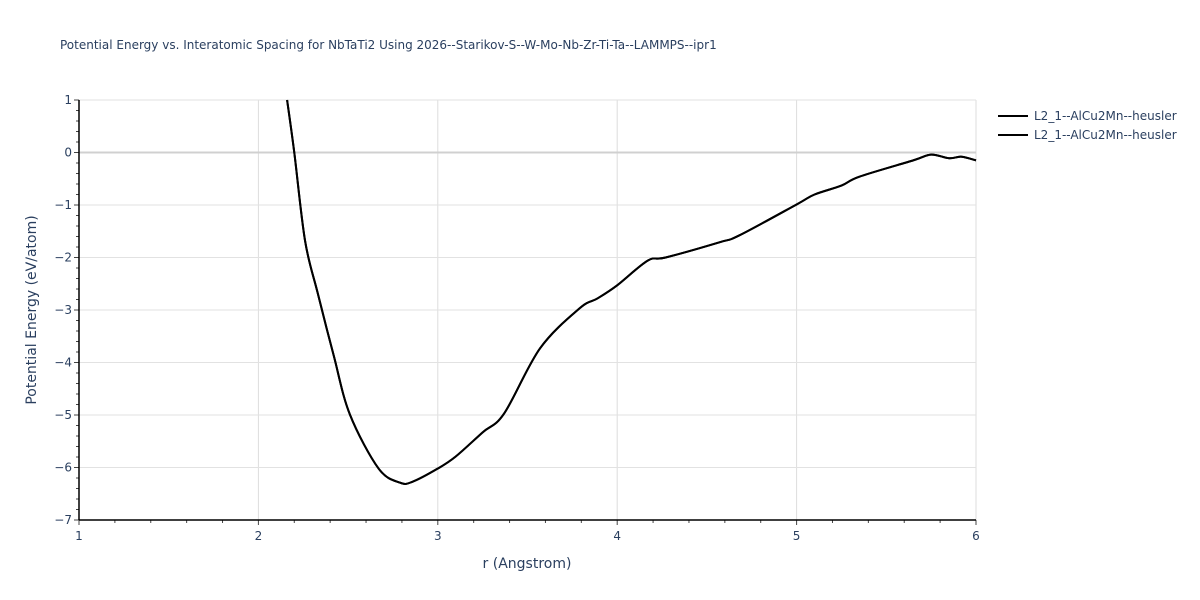 Image resolution: width=1200 pixels, height=600 pixels. What do you see at coordinates (797, 536) in the screenshot?
I see `svg-text: 5` at bounding box center [797, 536].